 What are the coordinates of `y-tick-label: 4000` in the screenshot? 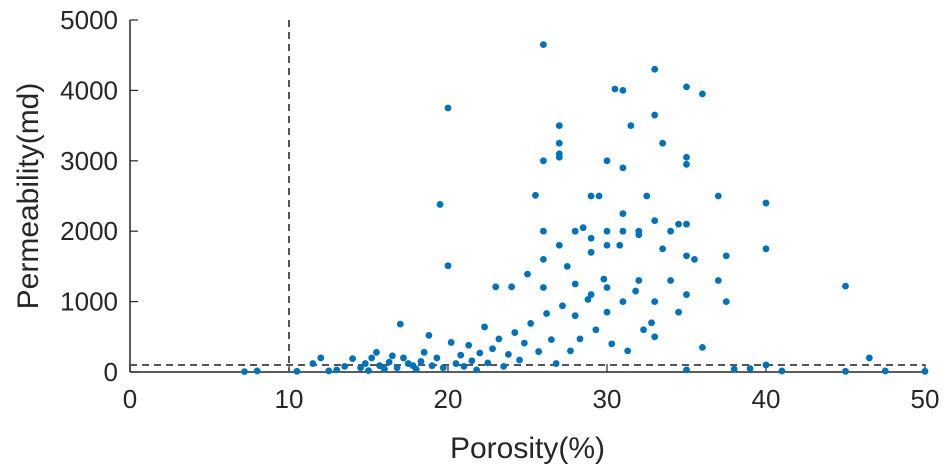 It's located at (89, 90).